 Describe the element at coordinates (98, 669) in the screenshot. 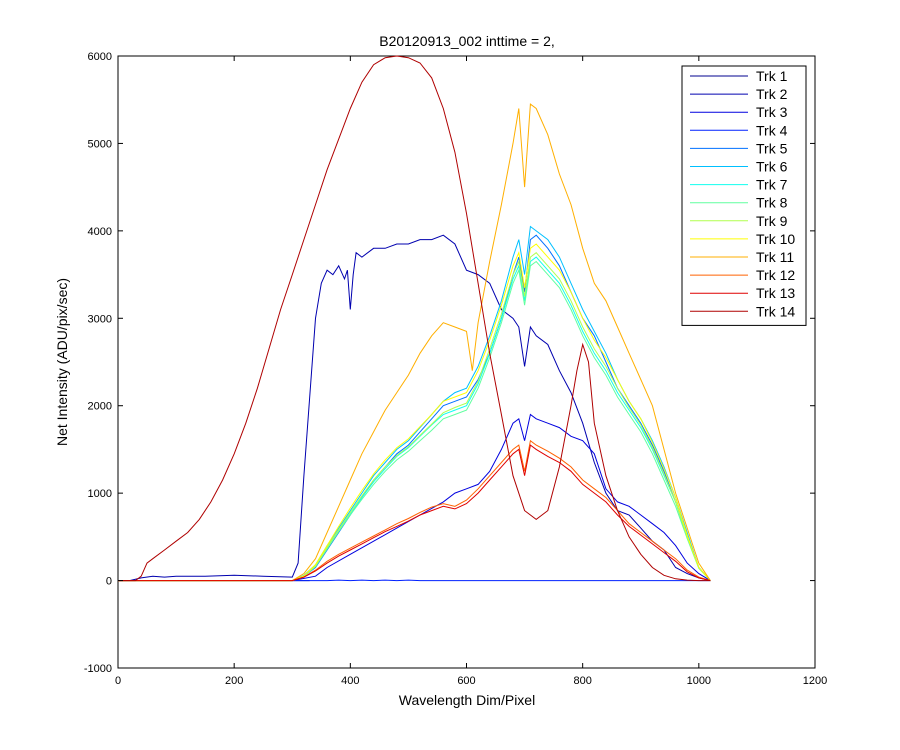

I see `y-tick-label: -1000` at that location.